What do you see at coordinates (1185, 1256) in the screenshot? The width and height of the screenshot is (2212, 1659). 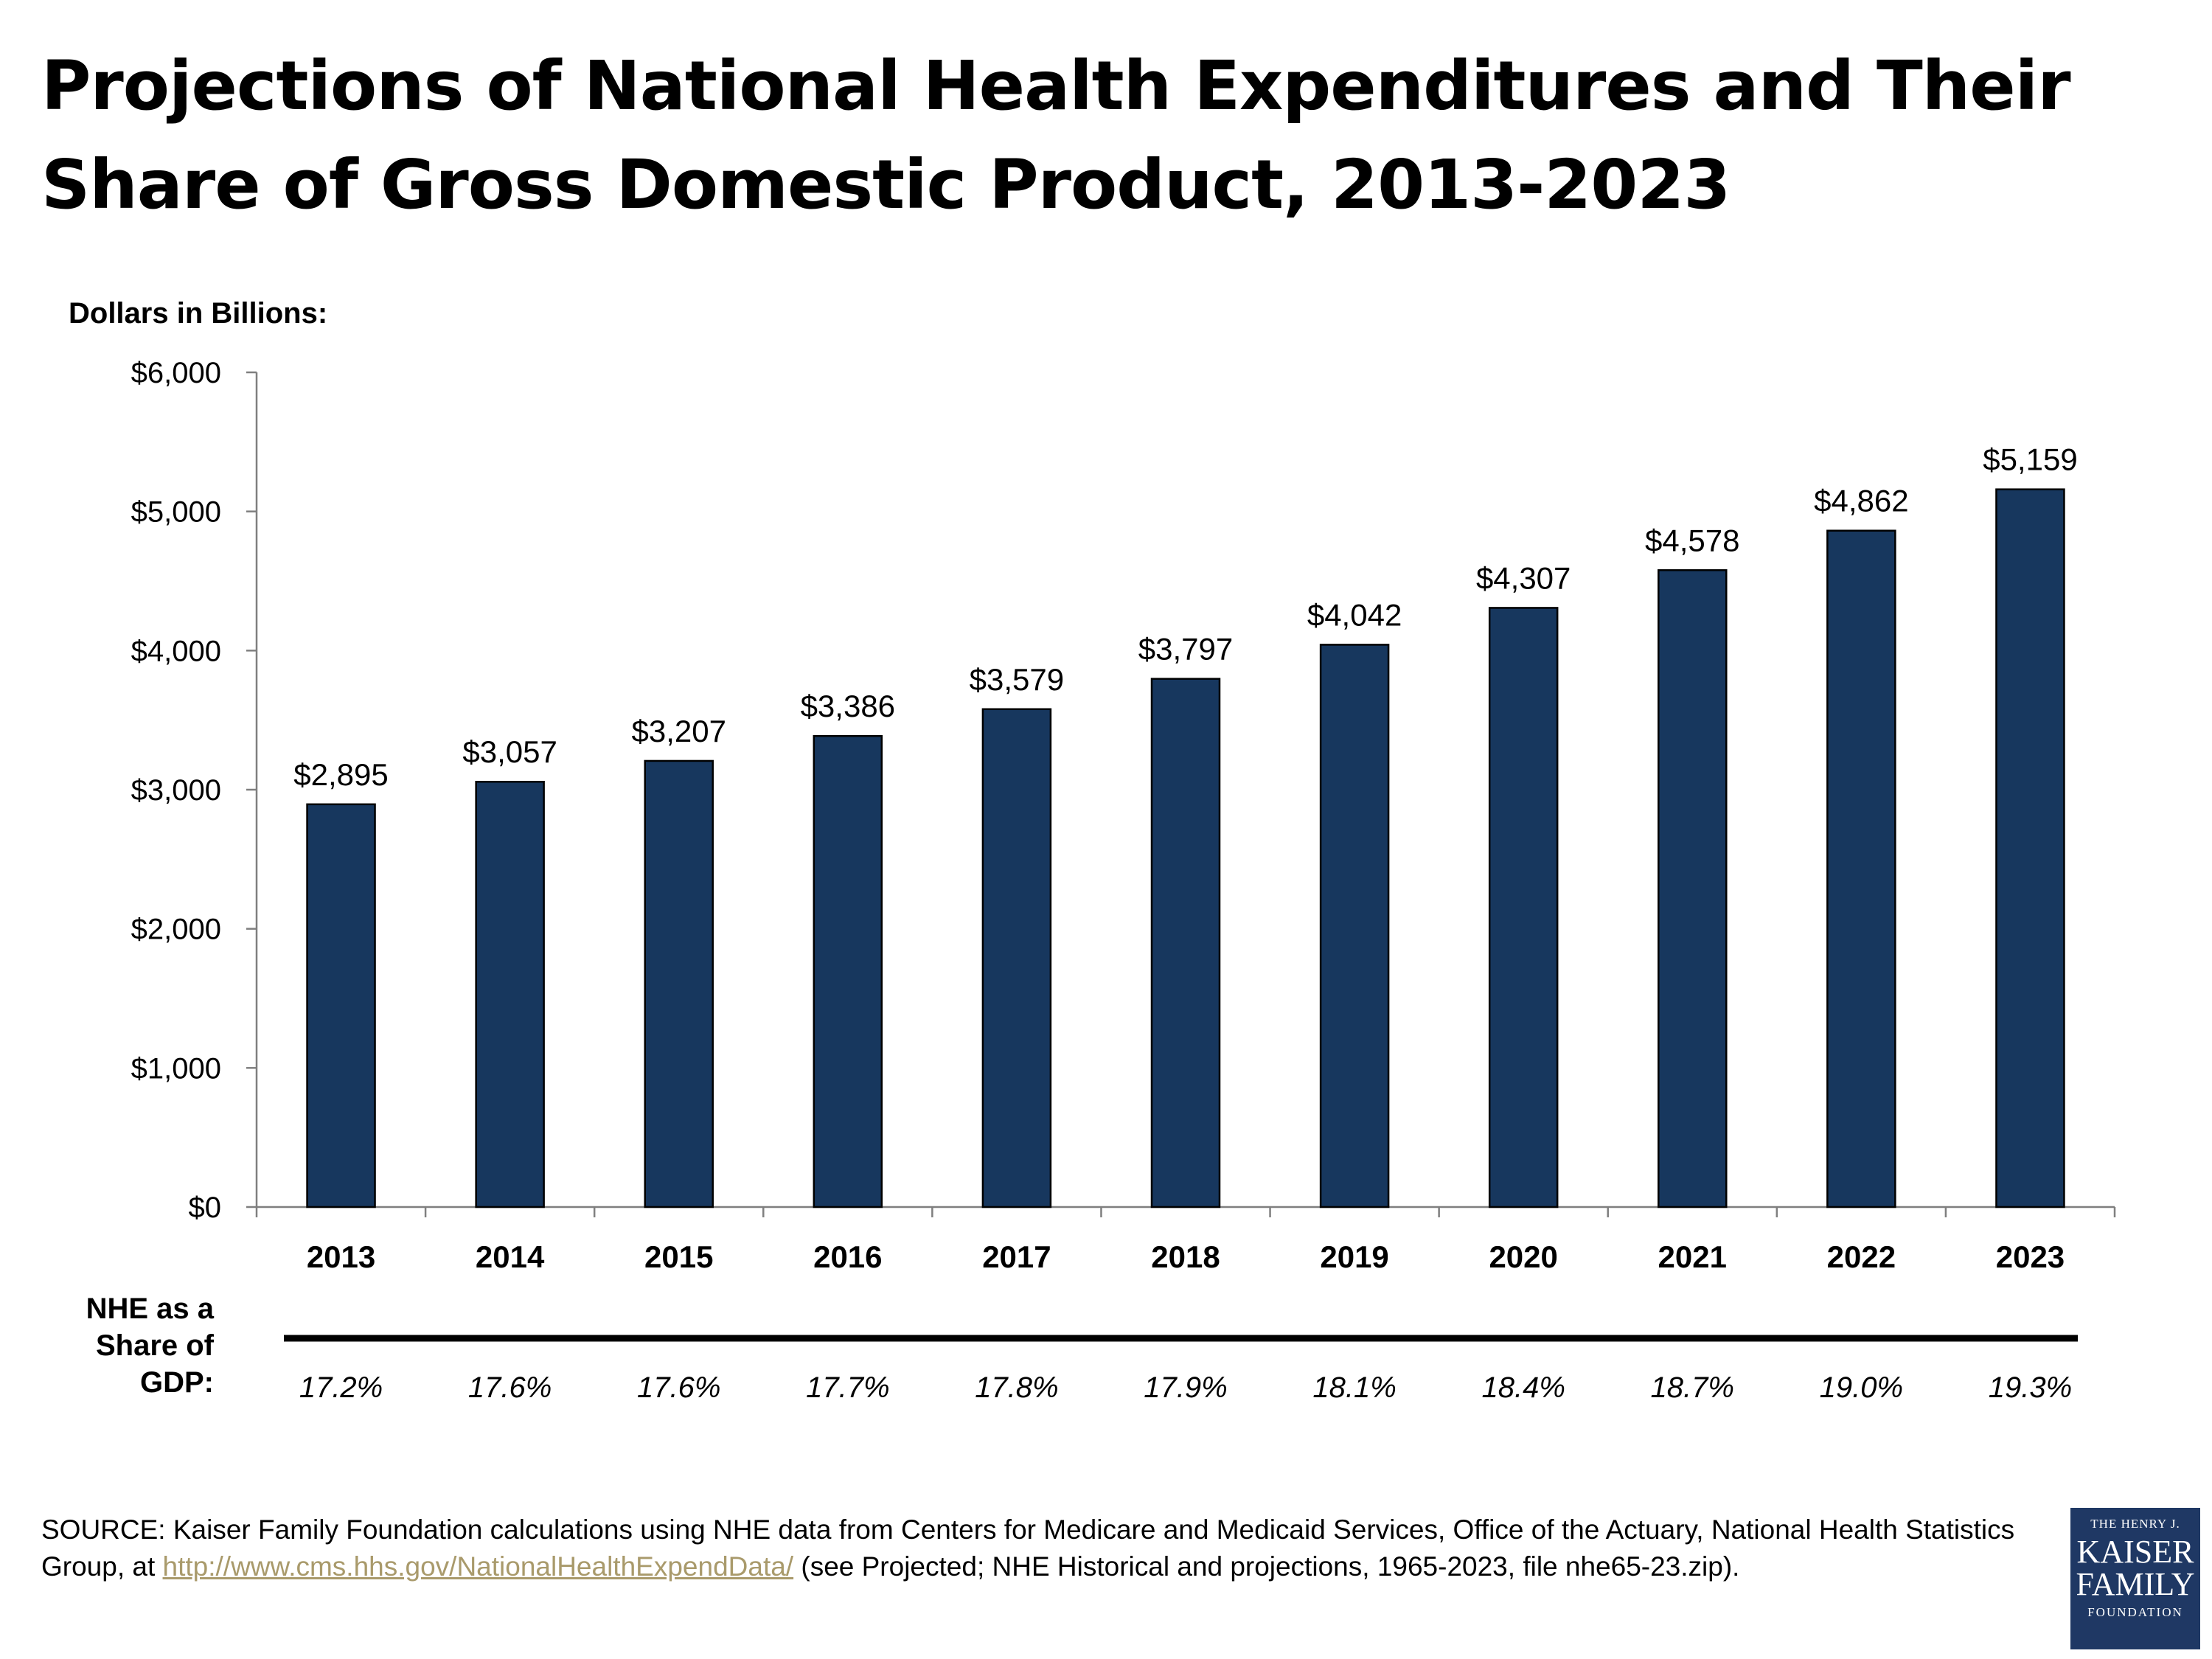 I see `x-tick-label: 2018` at bounding box center [1185, 1256].